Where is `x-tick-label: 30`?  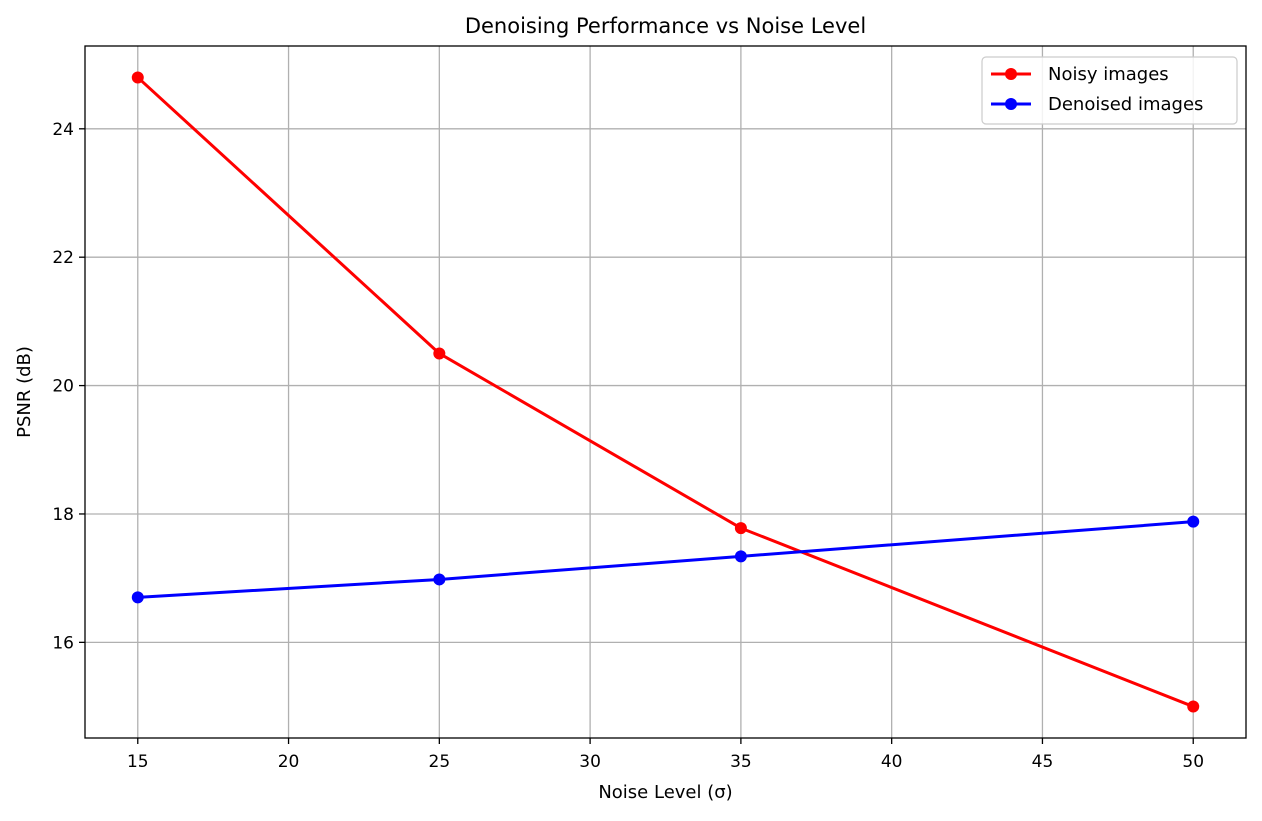
x-tick-label: 30 is located at coordinates (590, 762).